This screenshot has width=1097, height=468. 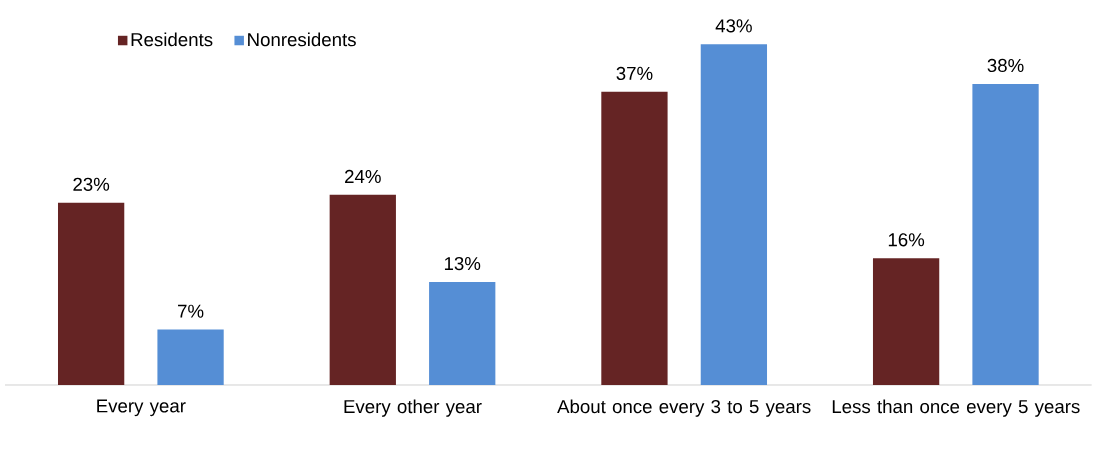 What do you see at coordinates (172, 39) in the screenshot?
I see `legend-label: Residents` at bounding box center [172, 39].